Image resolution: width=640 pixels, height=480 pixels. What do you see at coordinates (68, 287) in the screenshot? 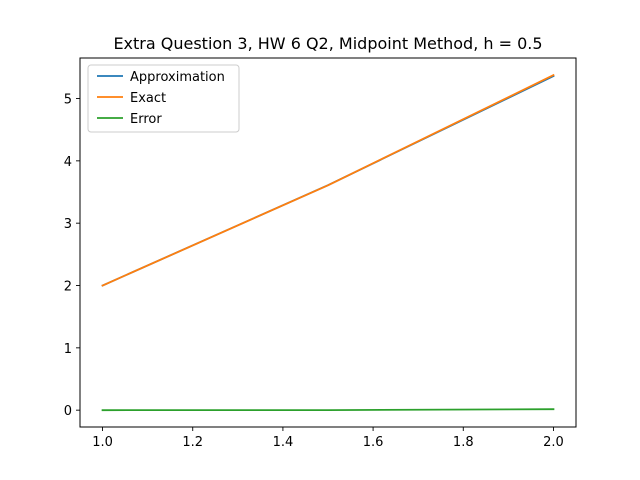
I see `y-tick-label: 2` at bounding box center [68, 287].